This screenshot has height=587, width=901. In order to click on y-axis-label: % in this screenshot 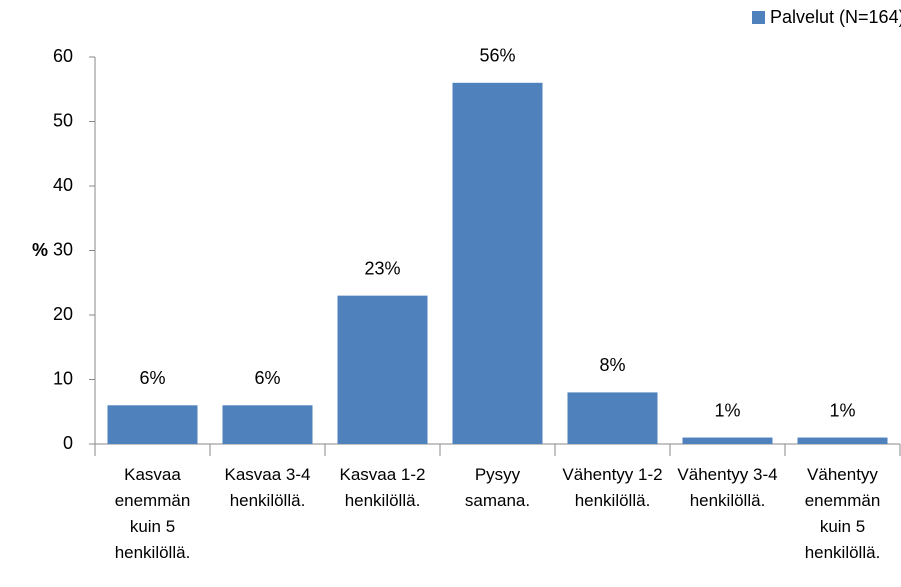, I will do `click(40, 250)`.